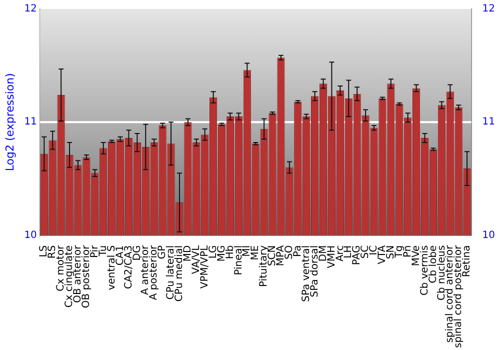 This screenshot has width=500, height=350. I want to click on y2-tick-label: 11, so click(489, 122).